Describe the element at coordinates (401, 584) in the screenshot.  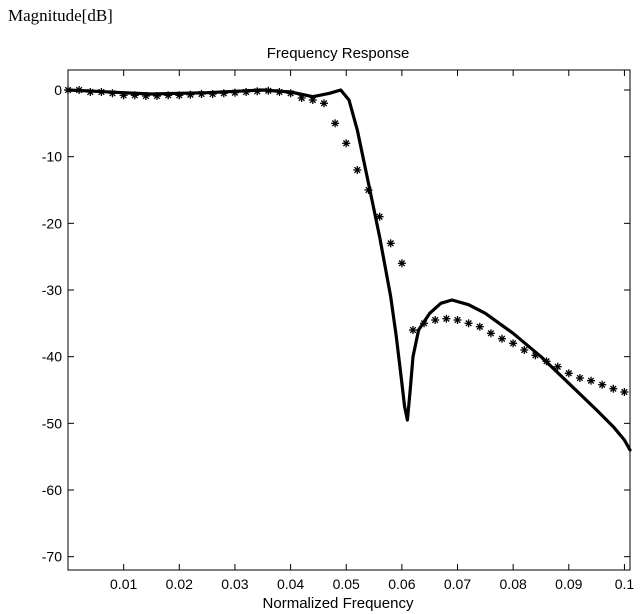
I see `x-tick-label: 0.06` at that location.